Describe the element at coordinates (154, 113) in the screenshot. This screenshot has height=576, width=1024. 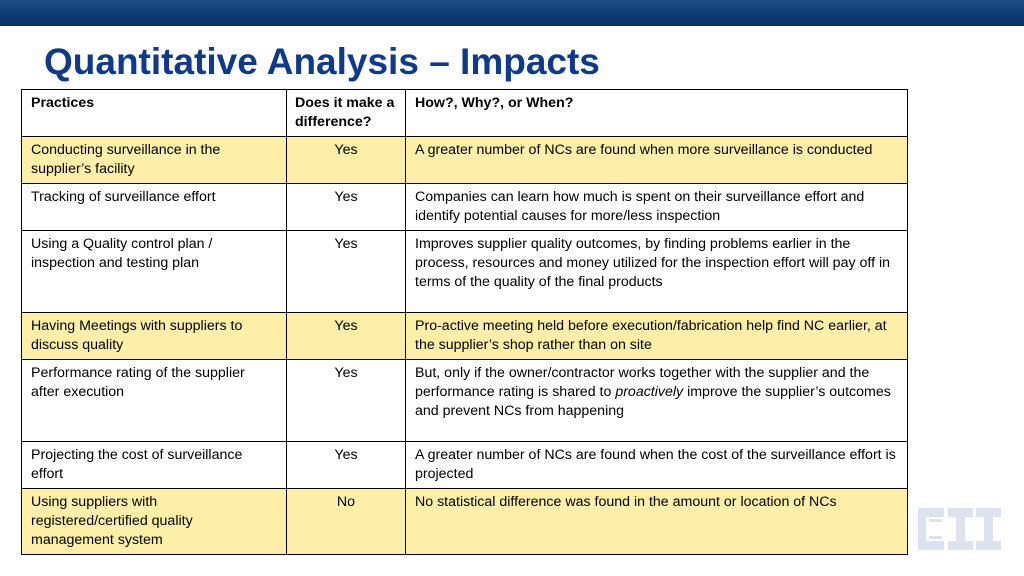
I see `column-header-practices: Practices` at that location.